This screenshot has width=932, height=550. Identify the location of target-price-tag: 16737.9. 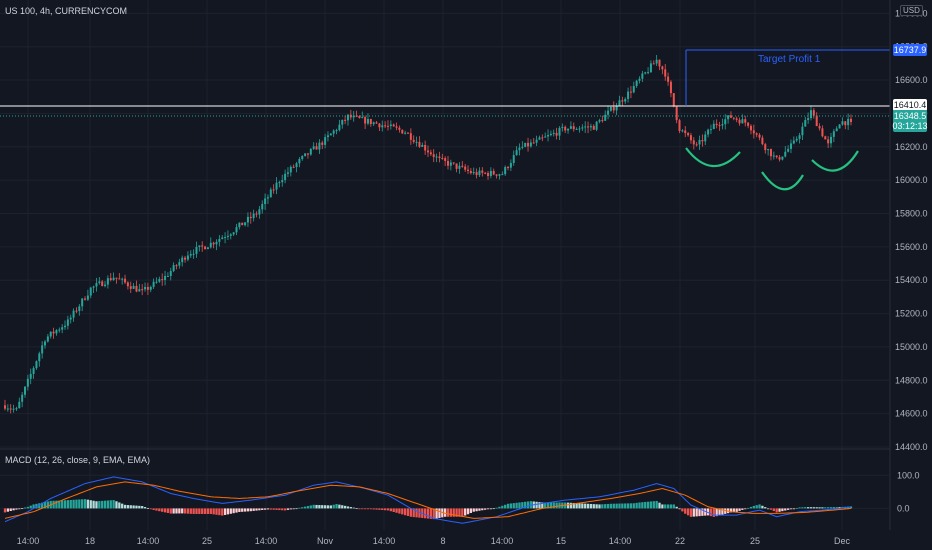
(910, 50).